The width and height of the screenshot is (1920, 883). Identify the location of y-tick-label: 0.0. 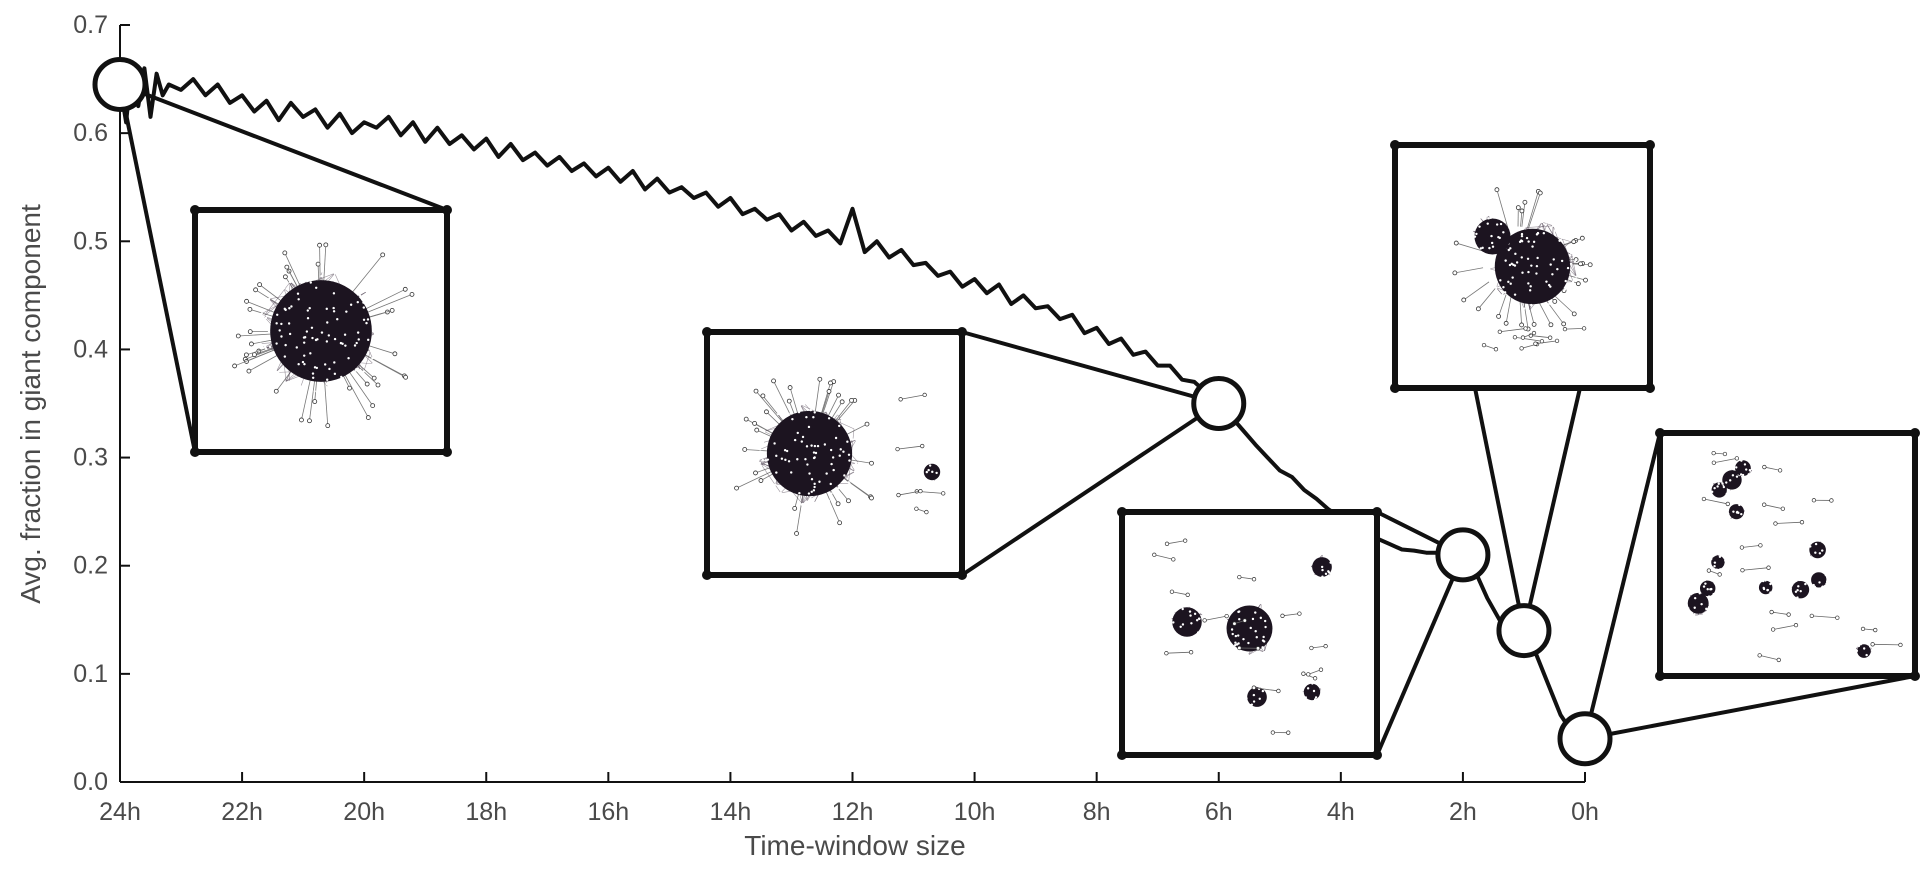
(90, 782).